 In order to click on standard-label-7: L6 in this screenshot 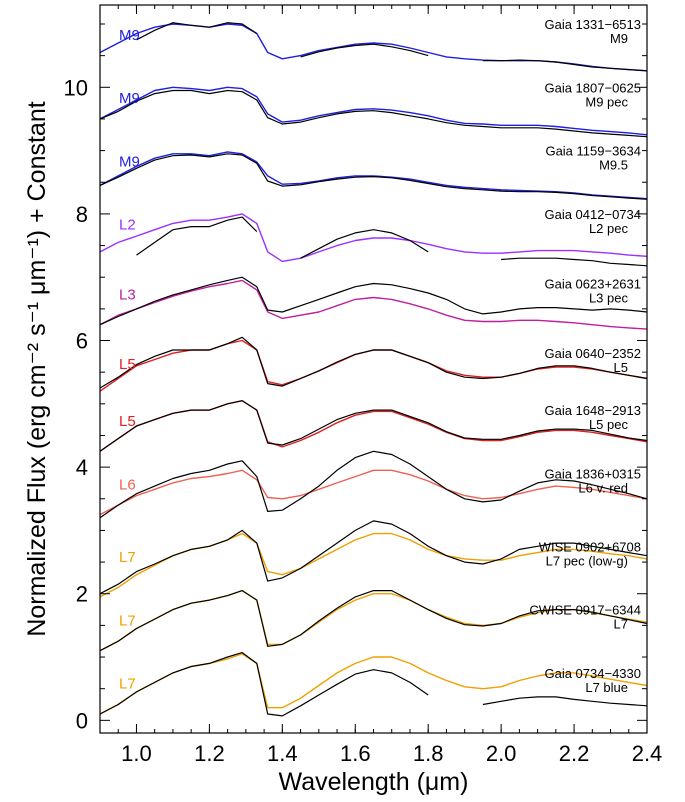, I will do `click(127, 484)`.